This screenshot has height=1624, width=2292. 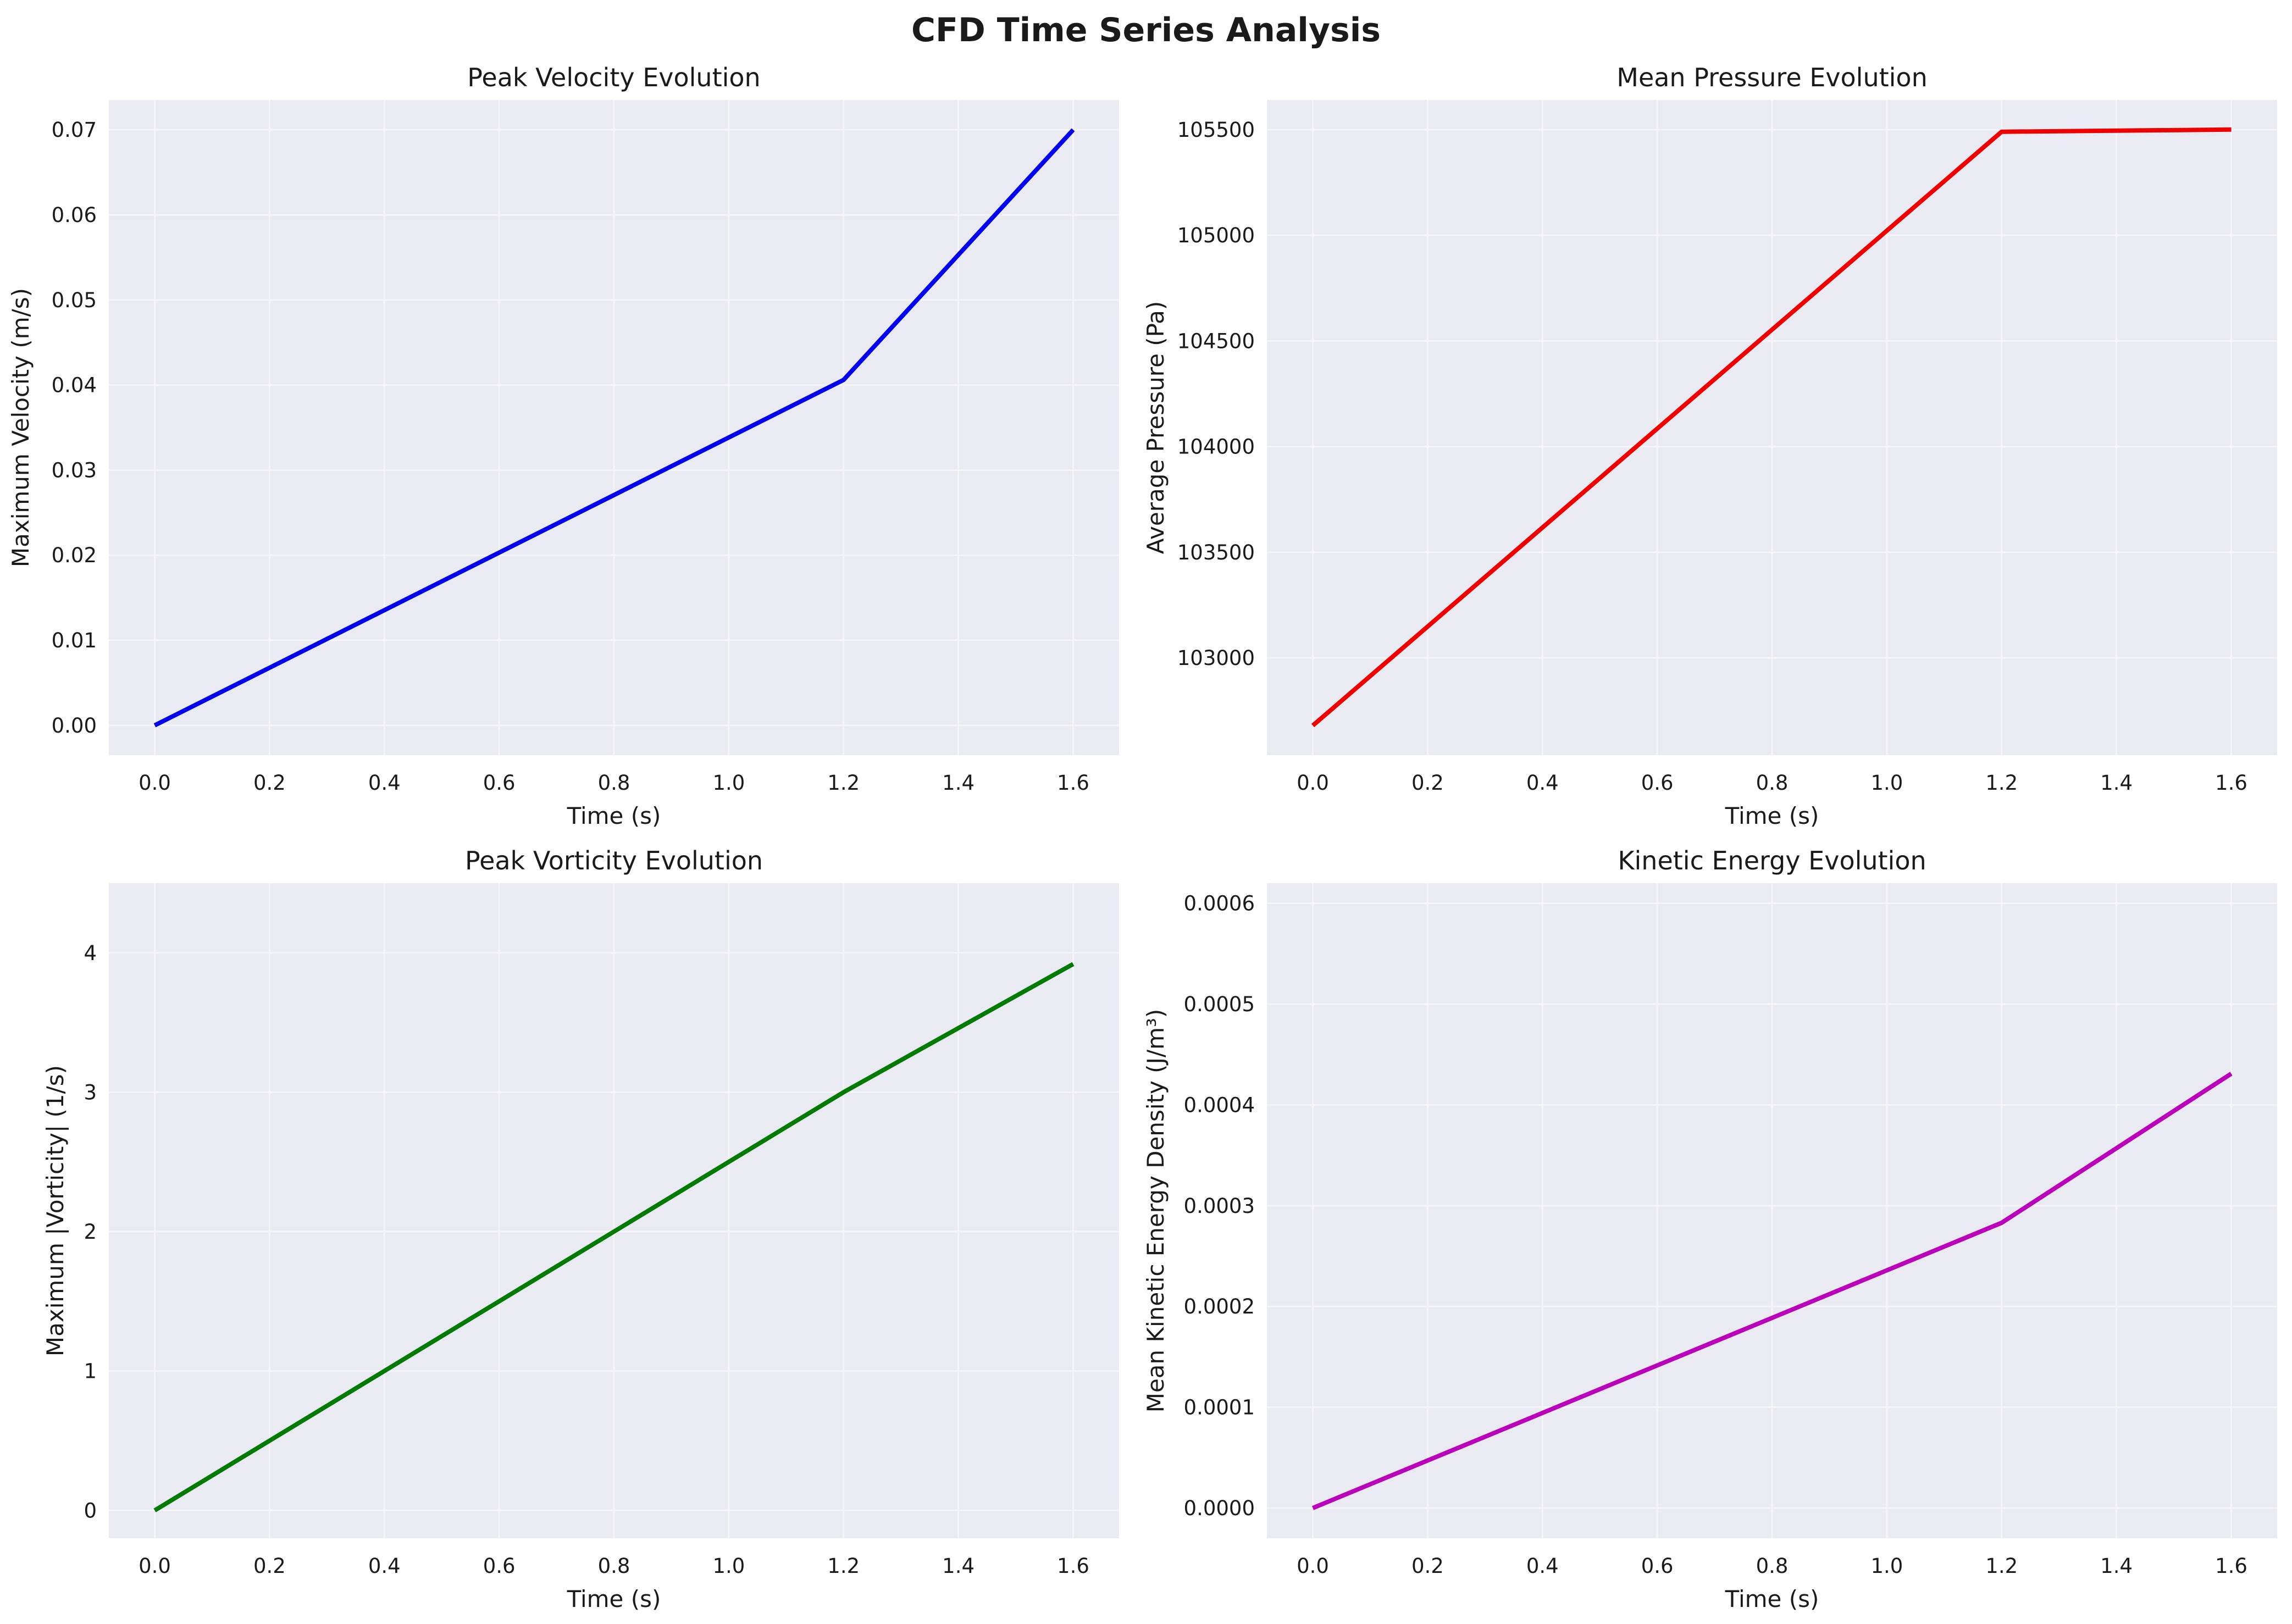 I want to click on y-tick-label-kinetic-energy-5: 0.0005, so click(x=1219, y=1004).